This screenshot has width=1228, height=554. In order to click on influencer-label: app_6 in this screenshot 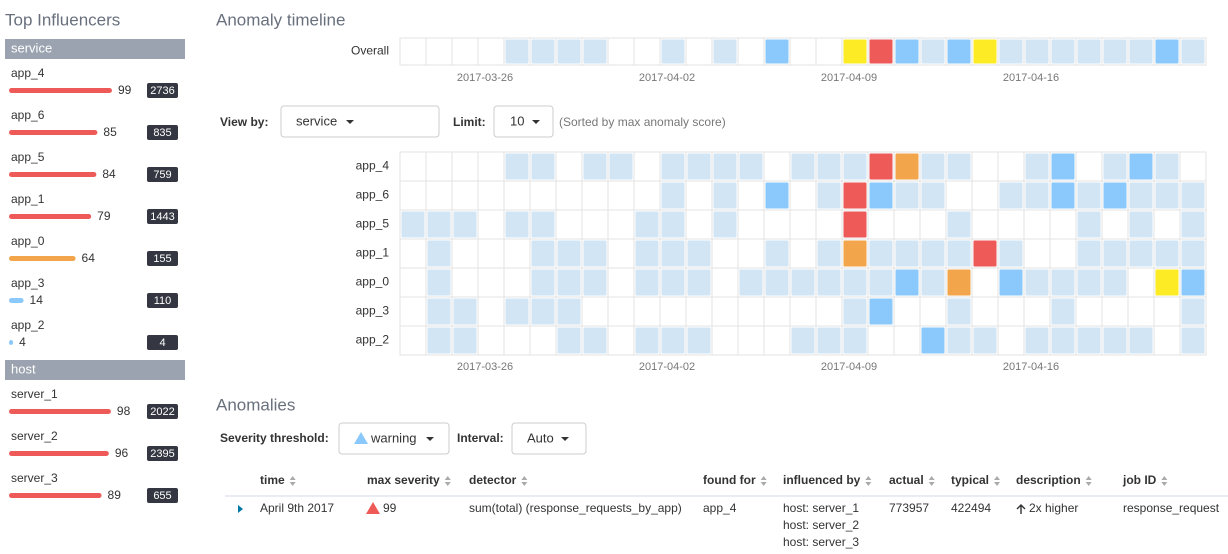, I will do `click(28, 115)`.